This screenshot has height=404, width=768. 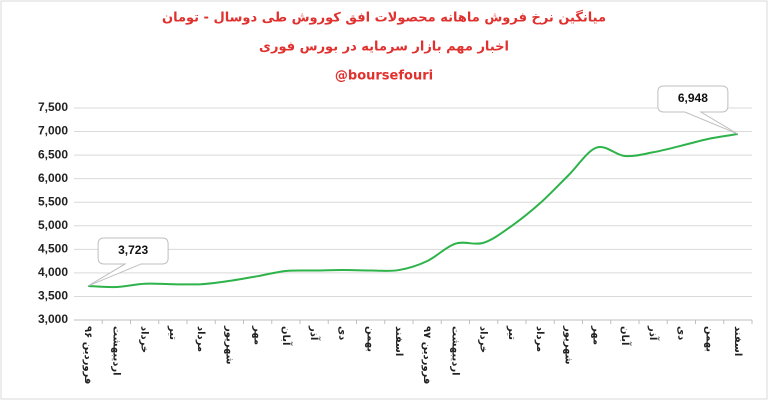 I want to click on y-tick-label: 4,000, so click(x=53, y=272).